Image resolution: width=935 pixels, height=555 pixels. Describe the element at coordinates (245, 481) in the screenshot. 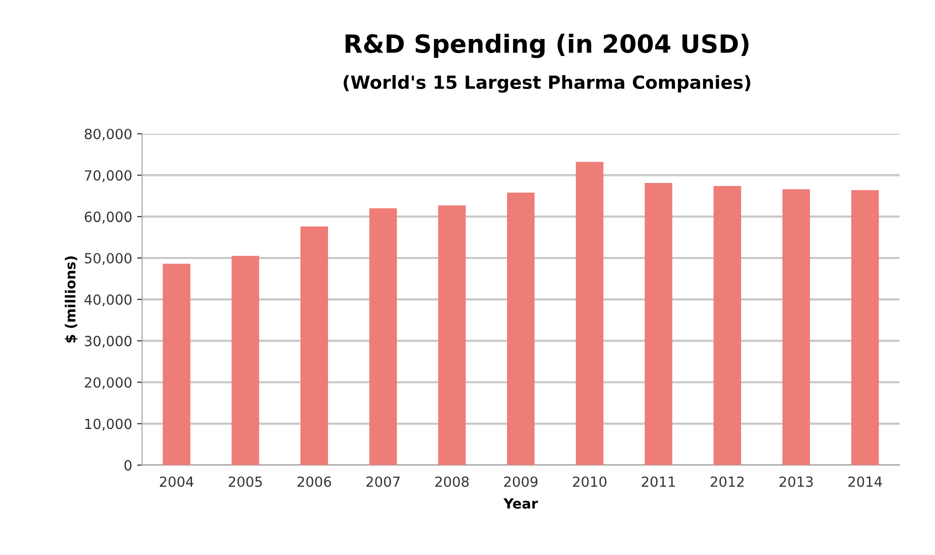

I see `x-tick-label: 2005` at that location.